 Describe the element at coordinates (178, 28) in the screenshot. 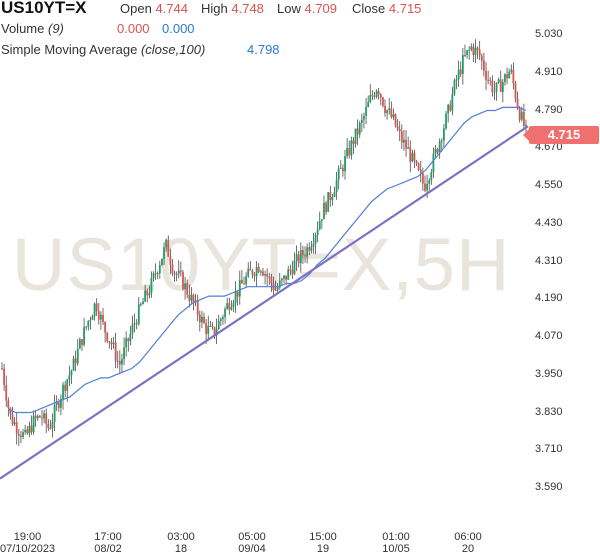

I see `volume-value-2: 0.000` at that location.